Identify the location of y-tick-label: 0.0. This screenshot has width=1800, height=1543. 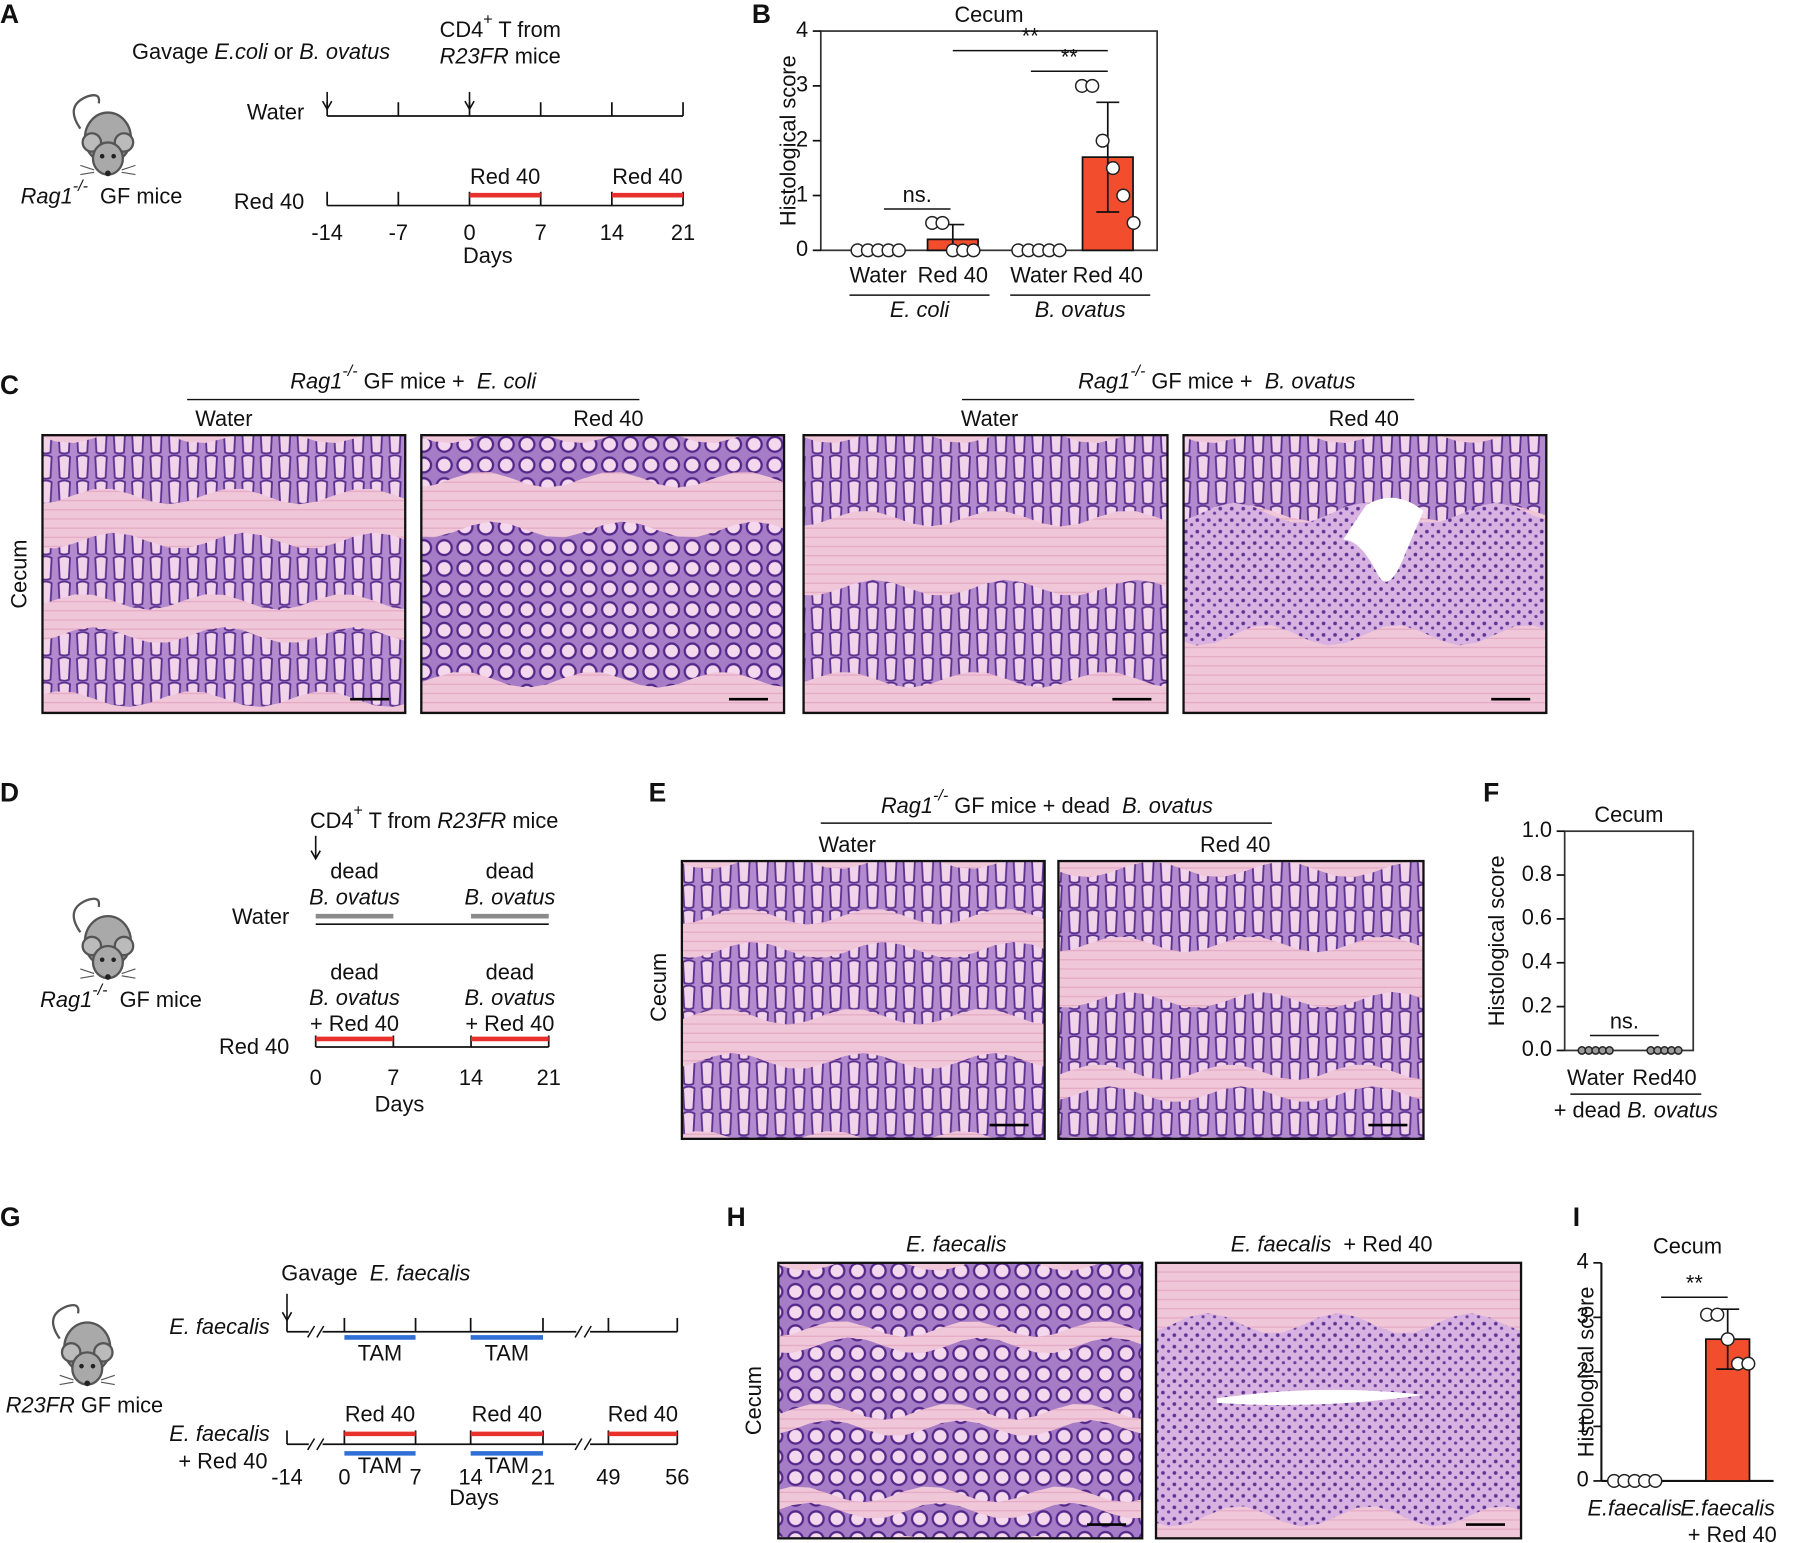
(1537, 1048).